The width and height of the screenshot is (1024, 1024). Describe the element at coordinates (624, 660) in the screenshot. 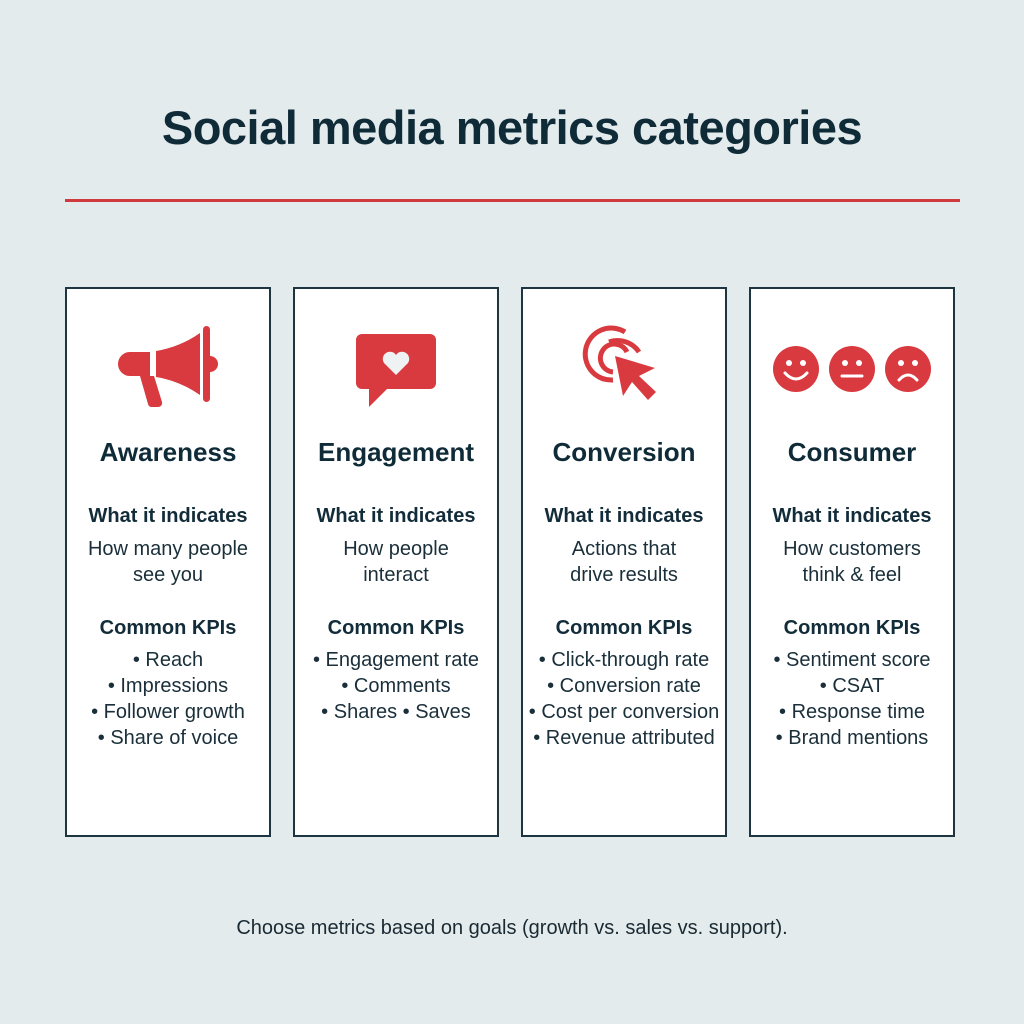

I see `kpi-item: • Click-through rate` at that location.